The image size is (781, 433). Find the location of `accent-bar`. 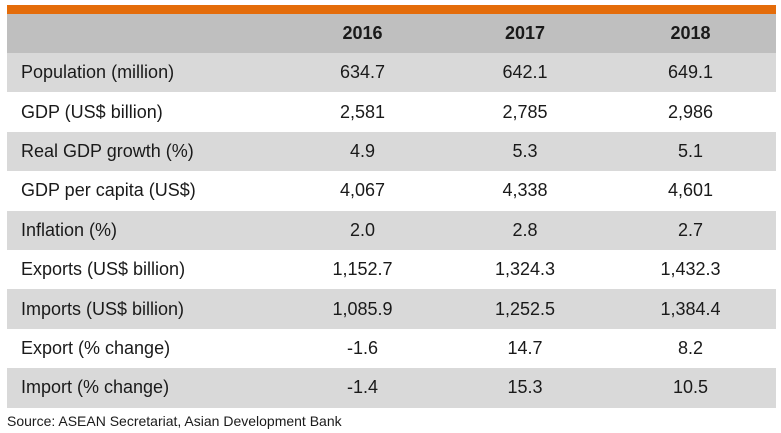

accent-bar is located at coordinates (391, 9).